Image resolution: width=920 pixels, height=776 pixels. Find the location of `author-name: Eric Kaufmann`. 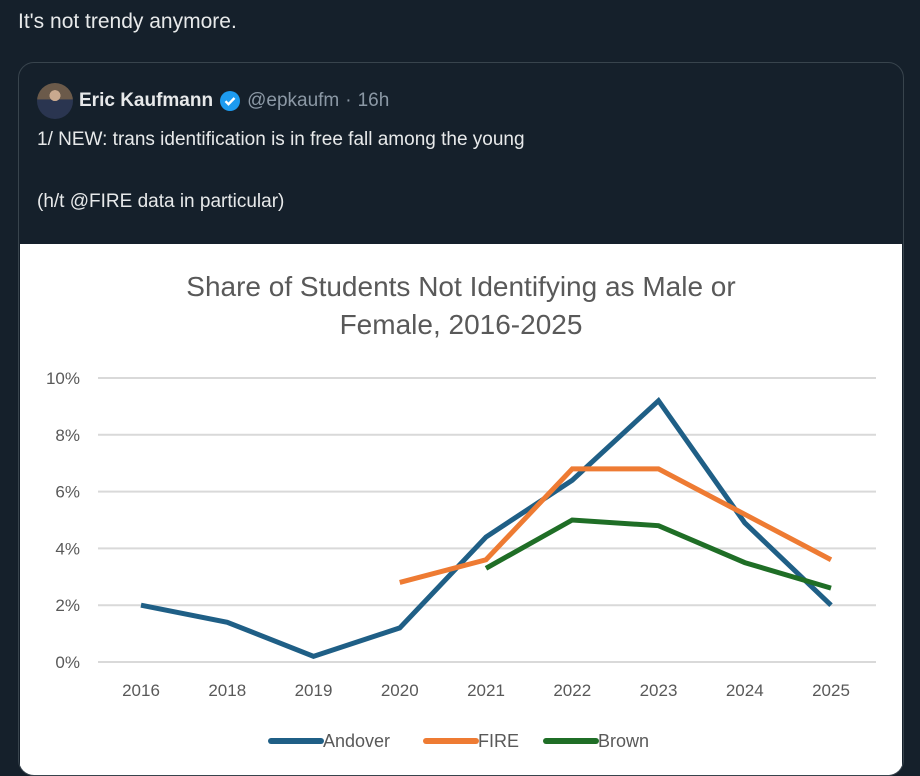

author-name: Eric Kaufmann is located at coordinates (146, 101).